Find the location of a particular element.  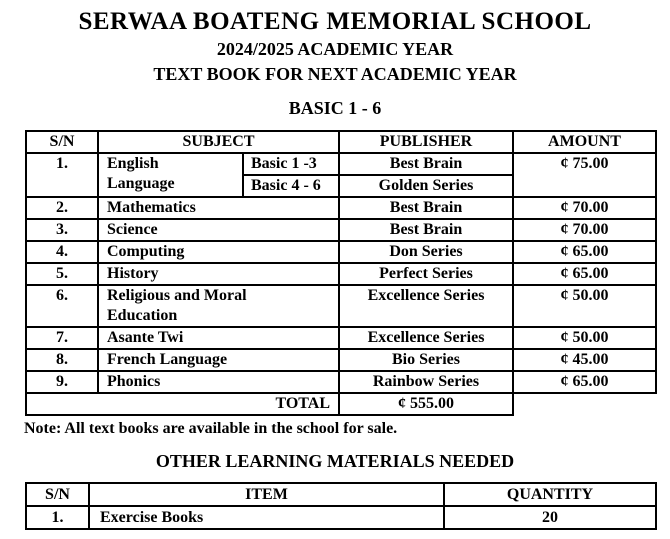

sn-cell: 8. is located at coordinates (62, 360).